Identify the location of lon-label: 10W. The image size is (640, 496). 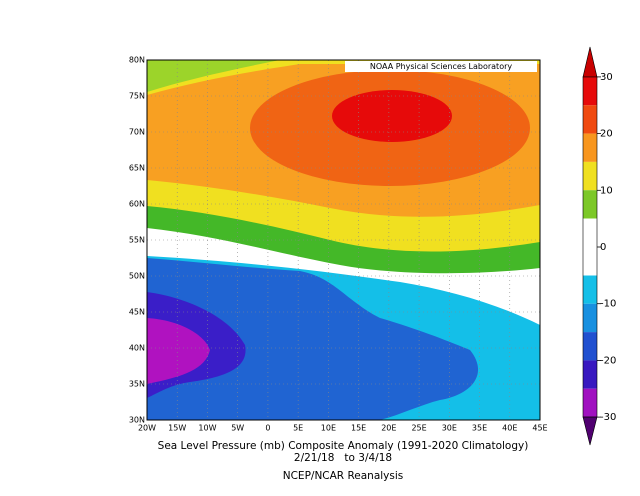
(207, 428).